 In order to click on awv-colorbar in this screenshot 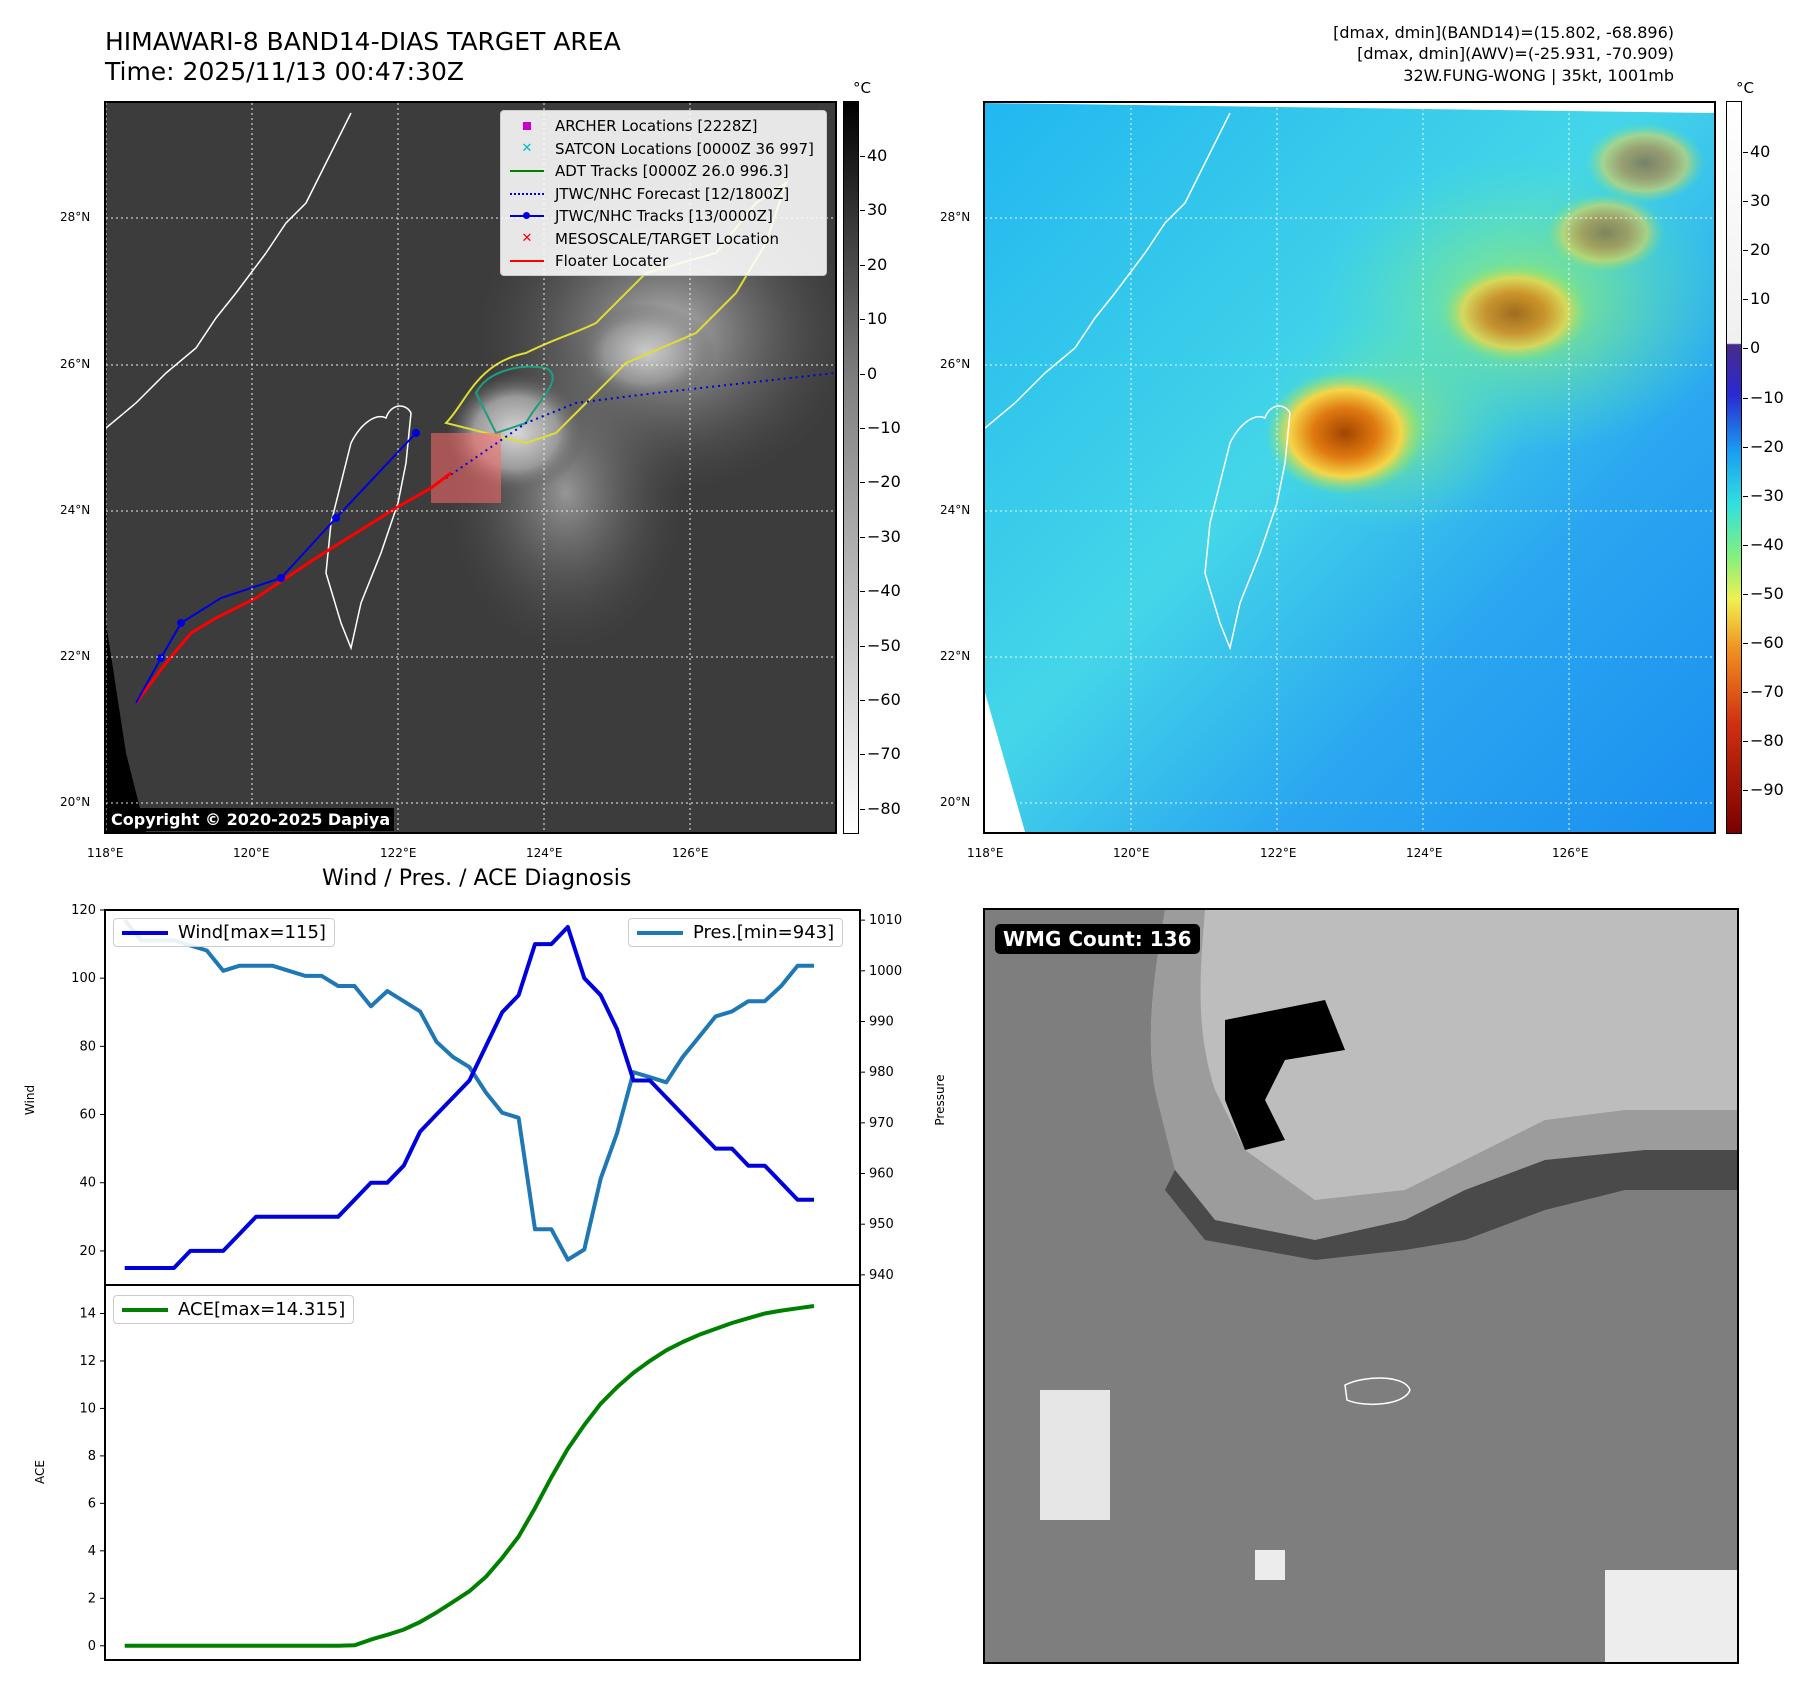, I will do `click(1734, 467)`.